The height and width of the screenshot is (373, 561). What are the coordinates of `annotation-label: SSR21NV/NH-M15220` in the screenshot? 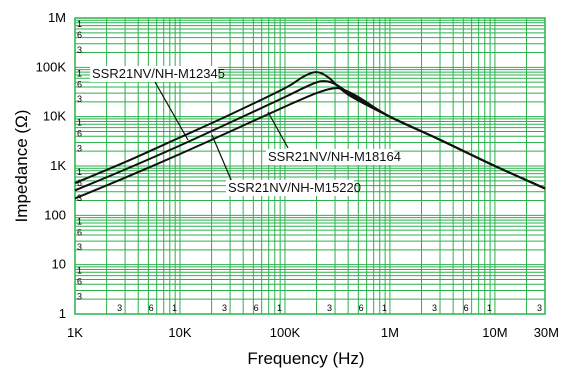 It's located at (294, 187).